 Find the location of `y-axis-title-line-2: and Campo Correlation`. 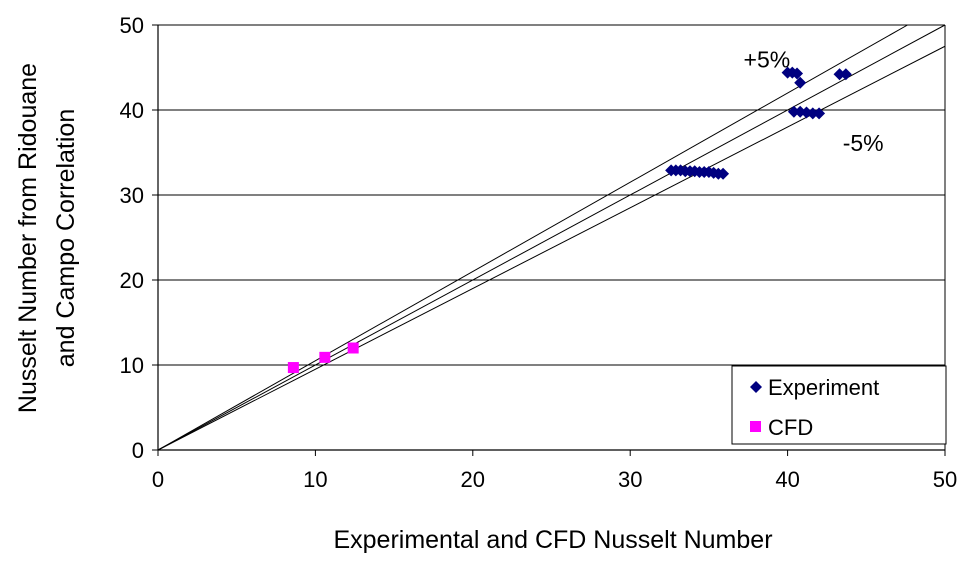

y-axis-title-line-2: and Campo Correlation is located at coordinates (66, 238).